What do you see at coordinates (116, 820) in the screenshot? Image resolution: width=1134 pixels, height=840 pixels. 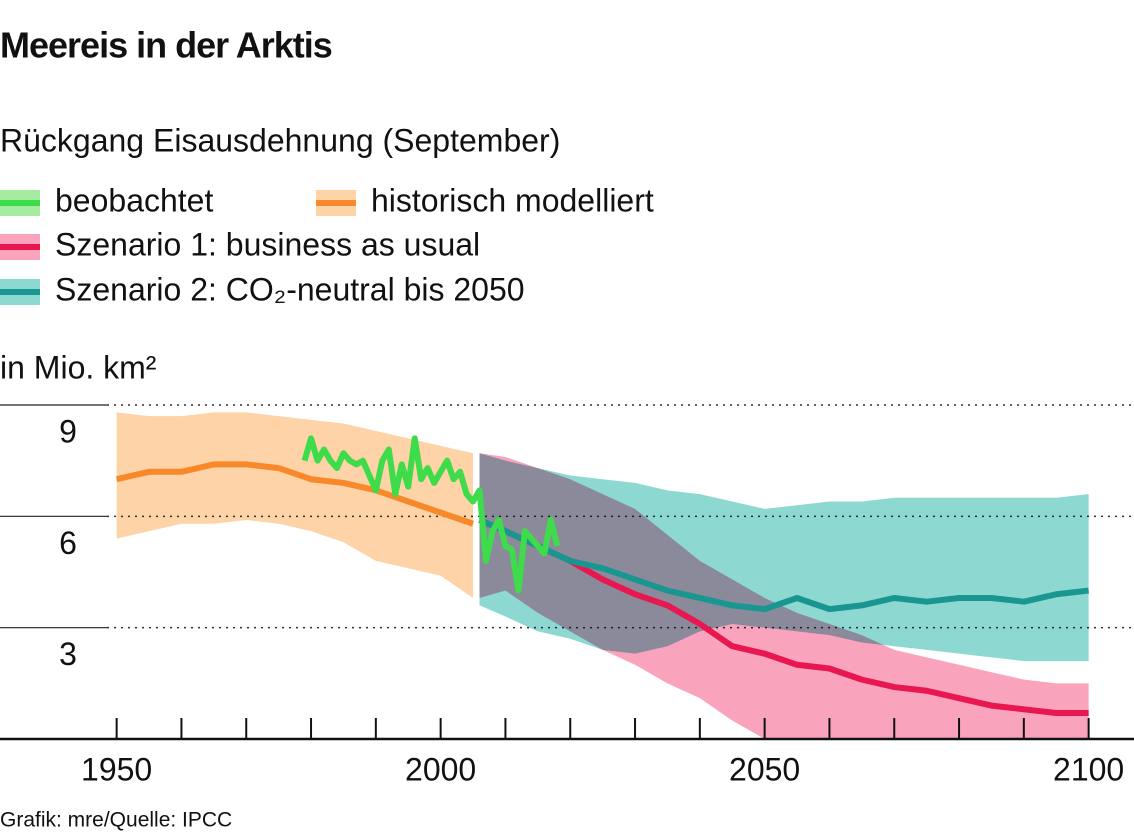 I see `source: Grafik: mre/Quelle: IPCC` at bounding box center [116, 820].